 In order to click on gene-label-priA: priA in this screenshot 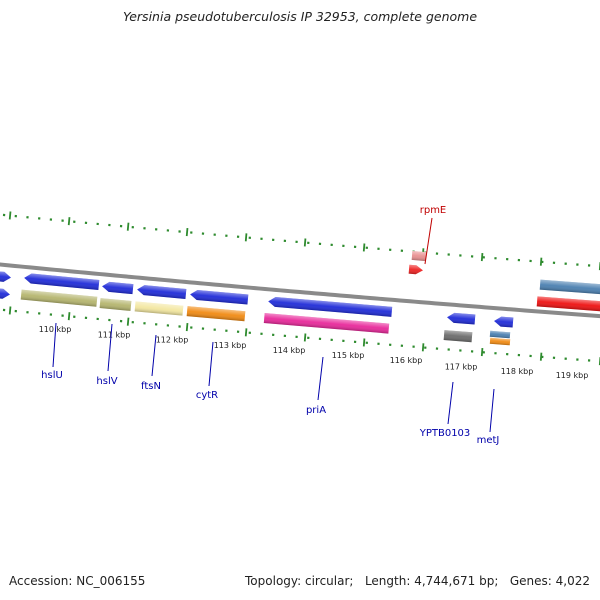, I will do `click(316, 410)`.